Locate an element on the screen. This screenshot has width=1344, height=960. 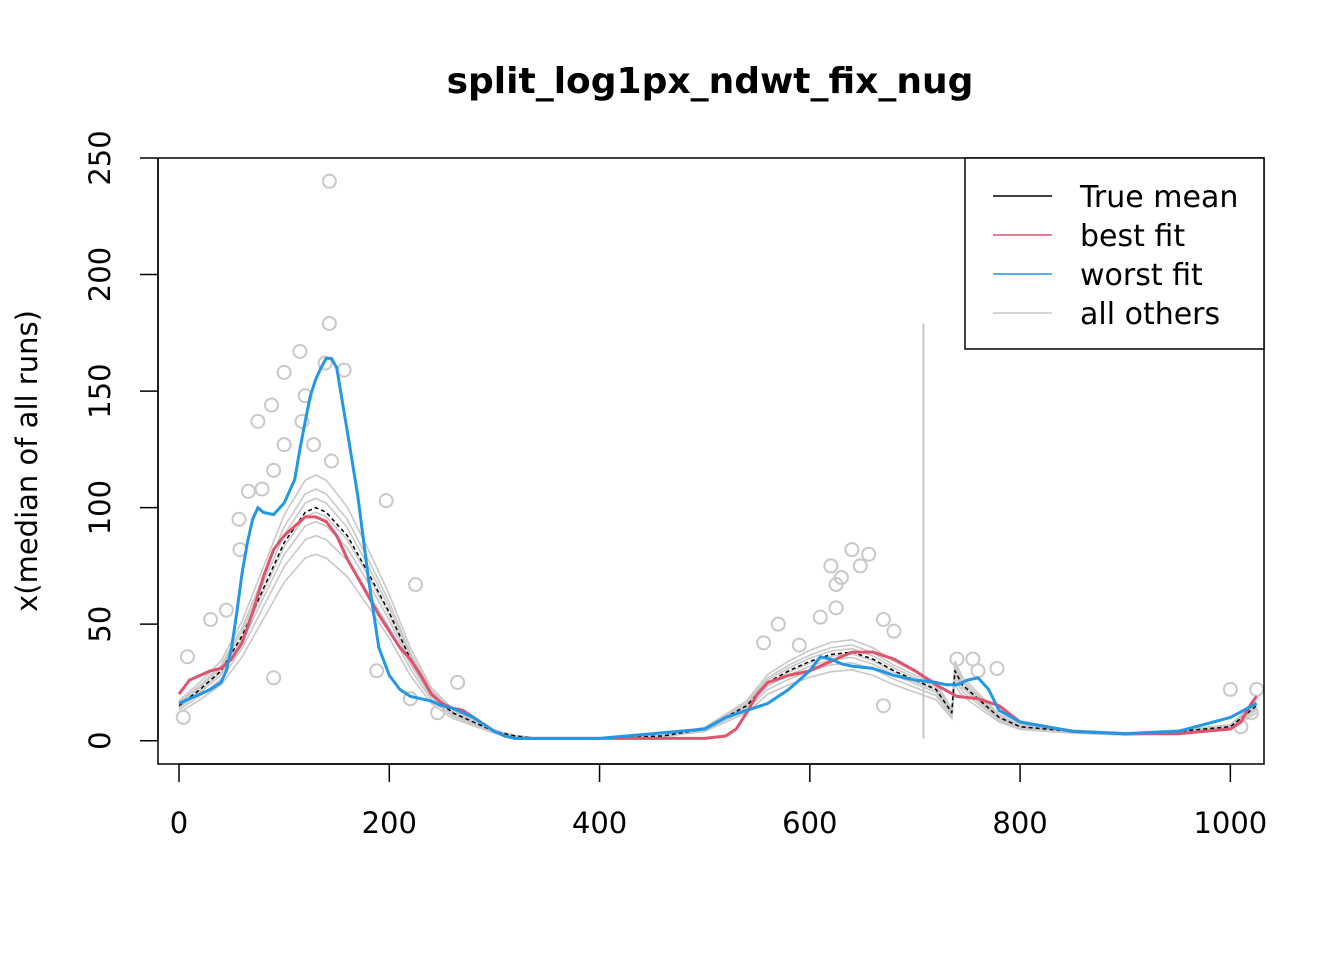
legend-box is located at coordinates (1114, 253).